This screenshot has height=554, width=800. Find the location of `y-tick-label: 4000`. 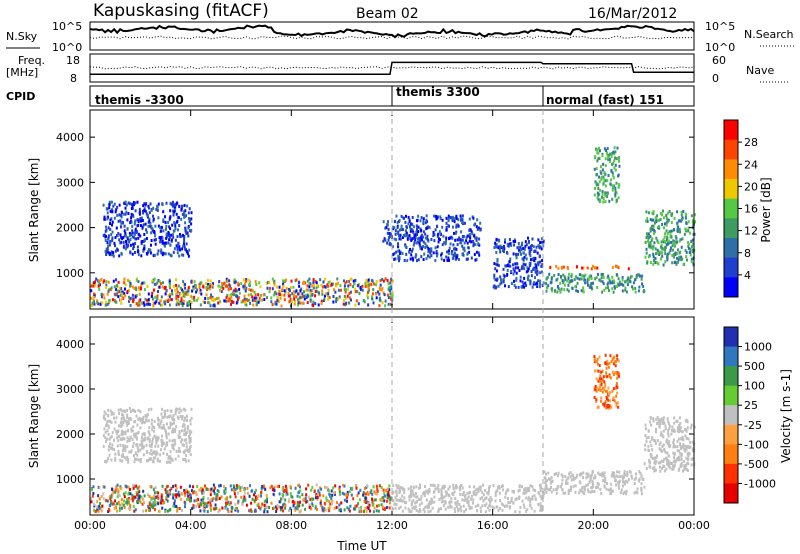

y-tick-label: 4000 is located at coordinates (70, 137).